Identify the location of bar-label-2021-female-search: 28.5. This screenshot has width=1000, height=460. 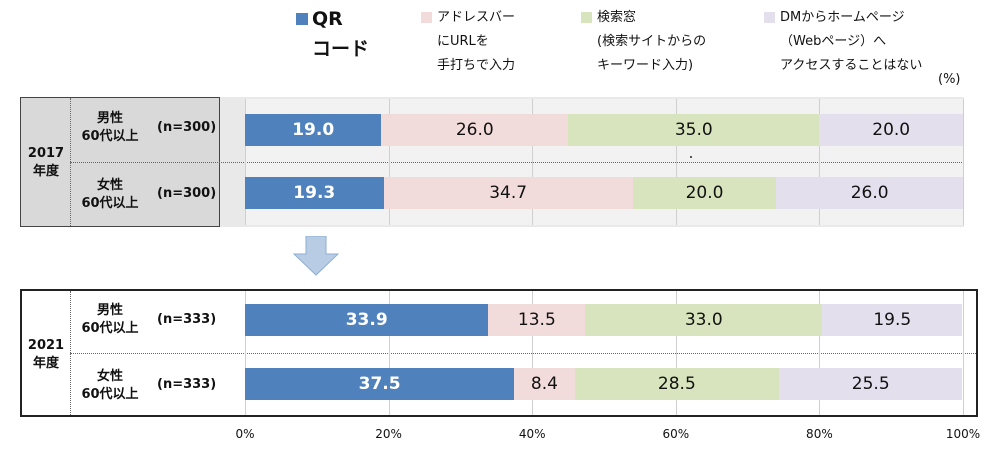
(676, 384).